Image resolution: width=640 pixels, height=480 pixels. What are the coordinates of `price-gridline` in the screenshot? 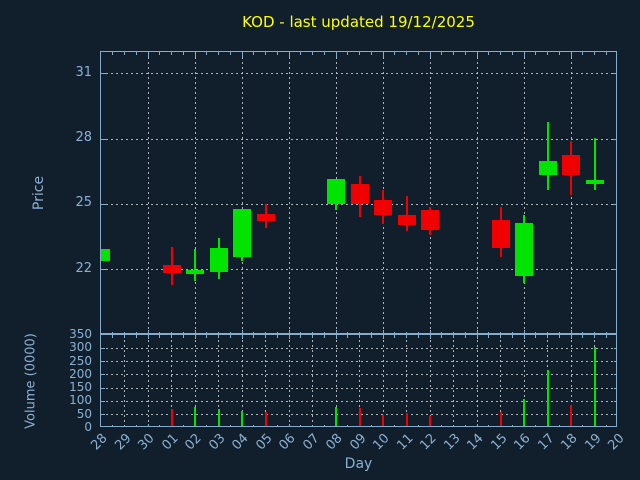 It's located at (358, 270).